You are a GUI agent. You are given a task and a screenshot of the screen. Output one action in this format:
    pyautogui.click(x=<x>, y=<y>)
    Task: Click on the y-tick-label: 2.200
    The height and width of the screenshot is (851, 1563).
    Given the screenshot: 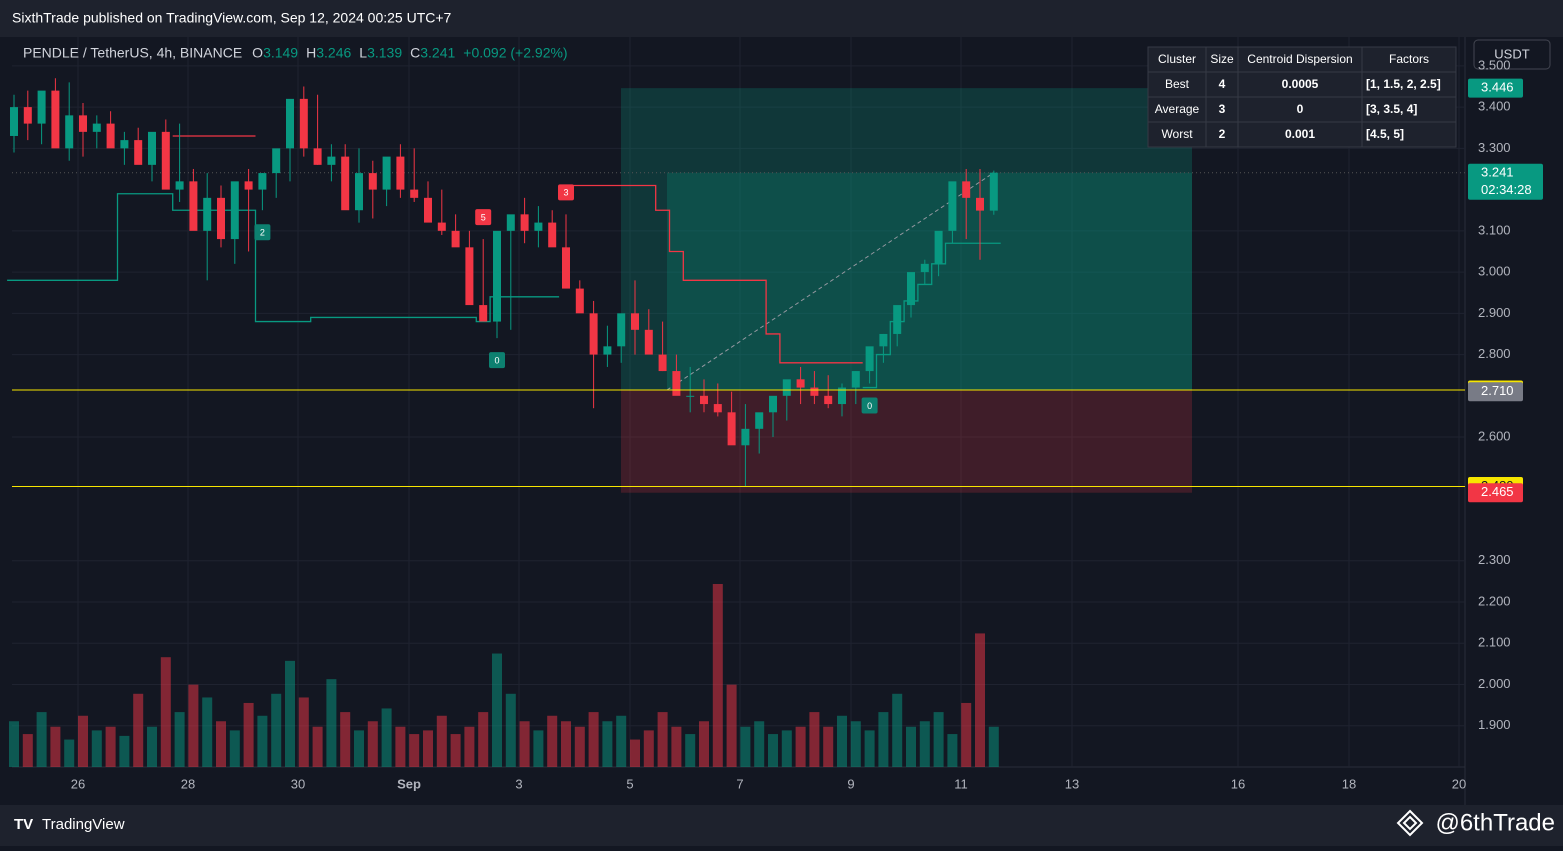 What is the action you would take?
    pyautogui.click(x=1494, y=600)
    